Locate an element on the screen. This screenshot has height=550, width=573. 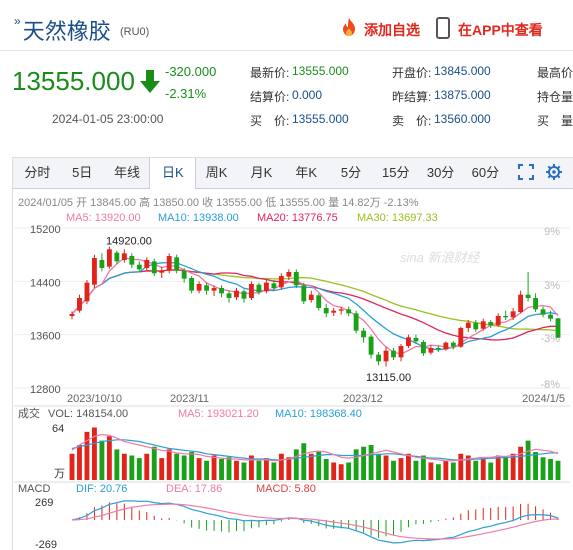
tab-3: 日K is located at coordinates (173, 173).